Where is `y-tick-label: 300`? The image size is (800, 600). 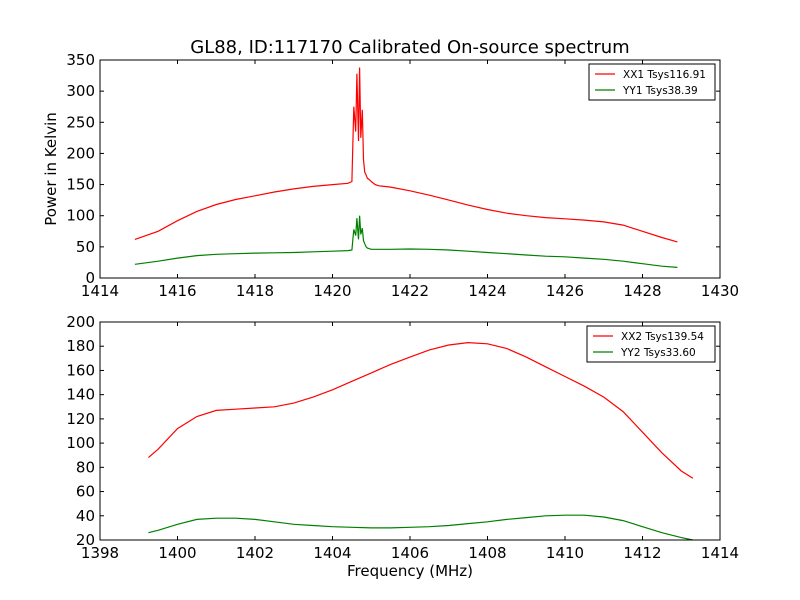 y-tick-label: 300 is located at coordinates (80, 91).